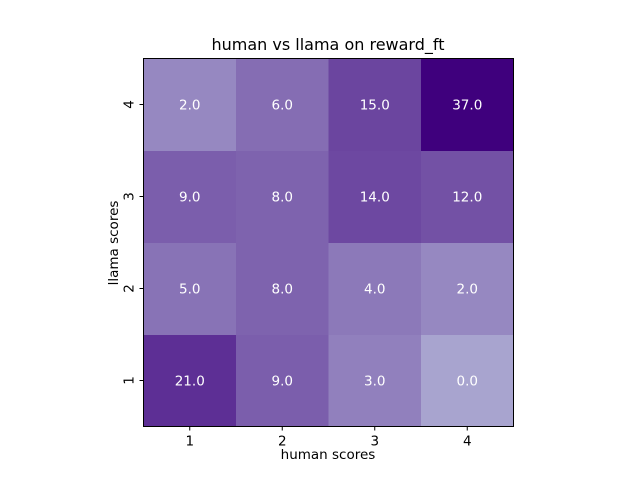 The height and width of the screenshot is (480, 640). I want to click on x-axis-label: human scores, so click(328, 455).